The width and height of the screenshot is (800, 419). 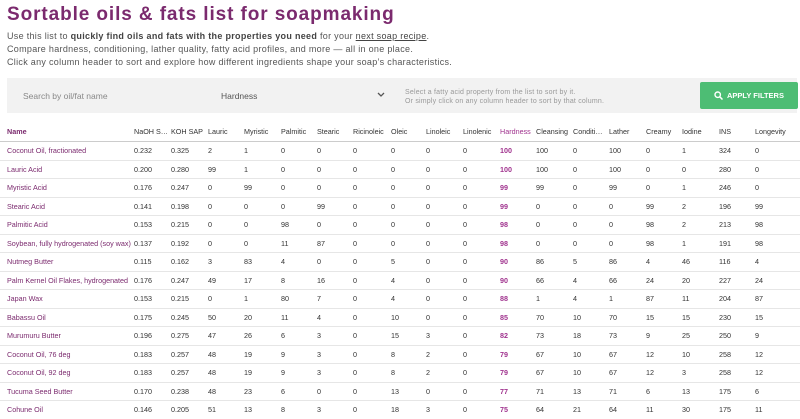 What do you see at coordinates (405, 132) in the screenshot?
I see `column-header: Oleic` at bounding box center [405, 132].